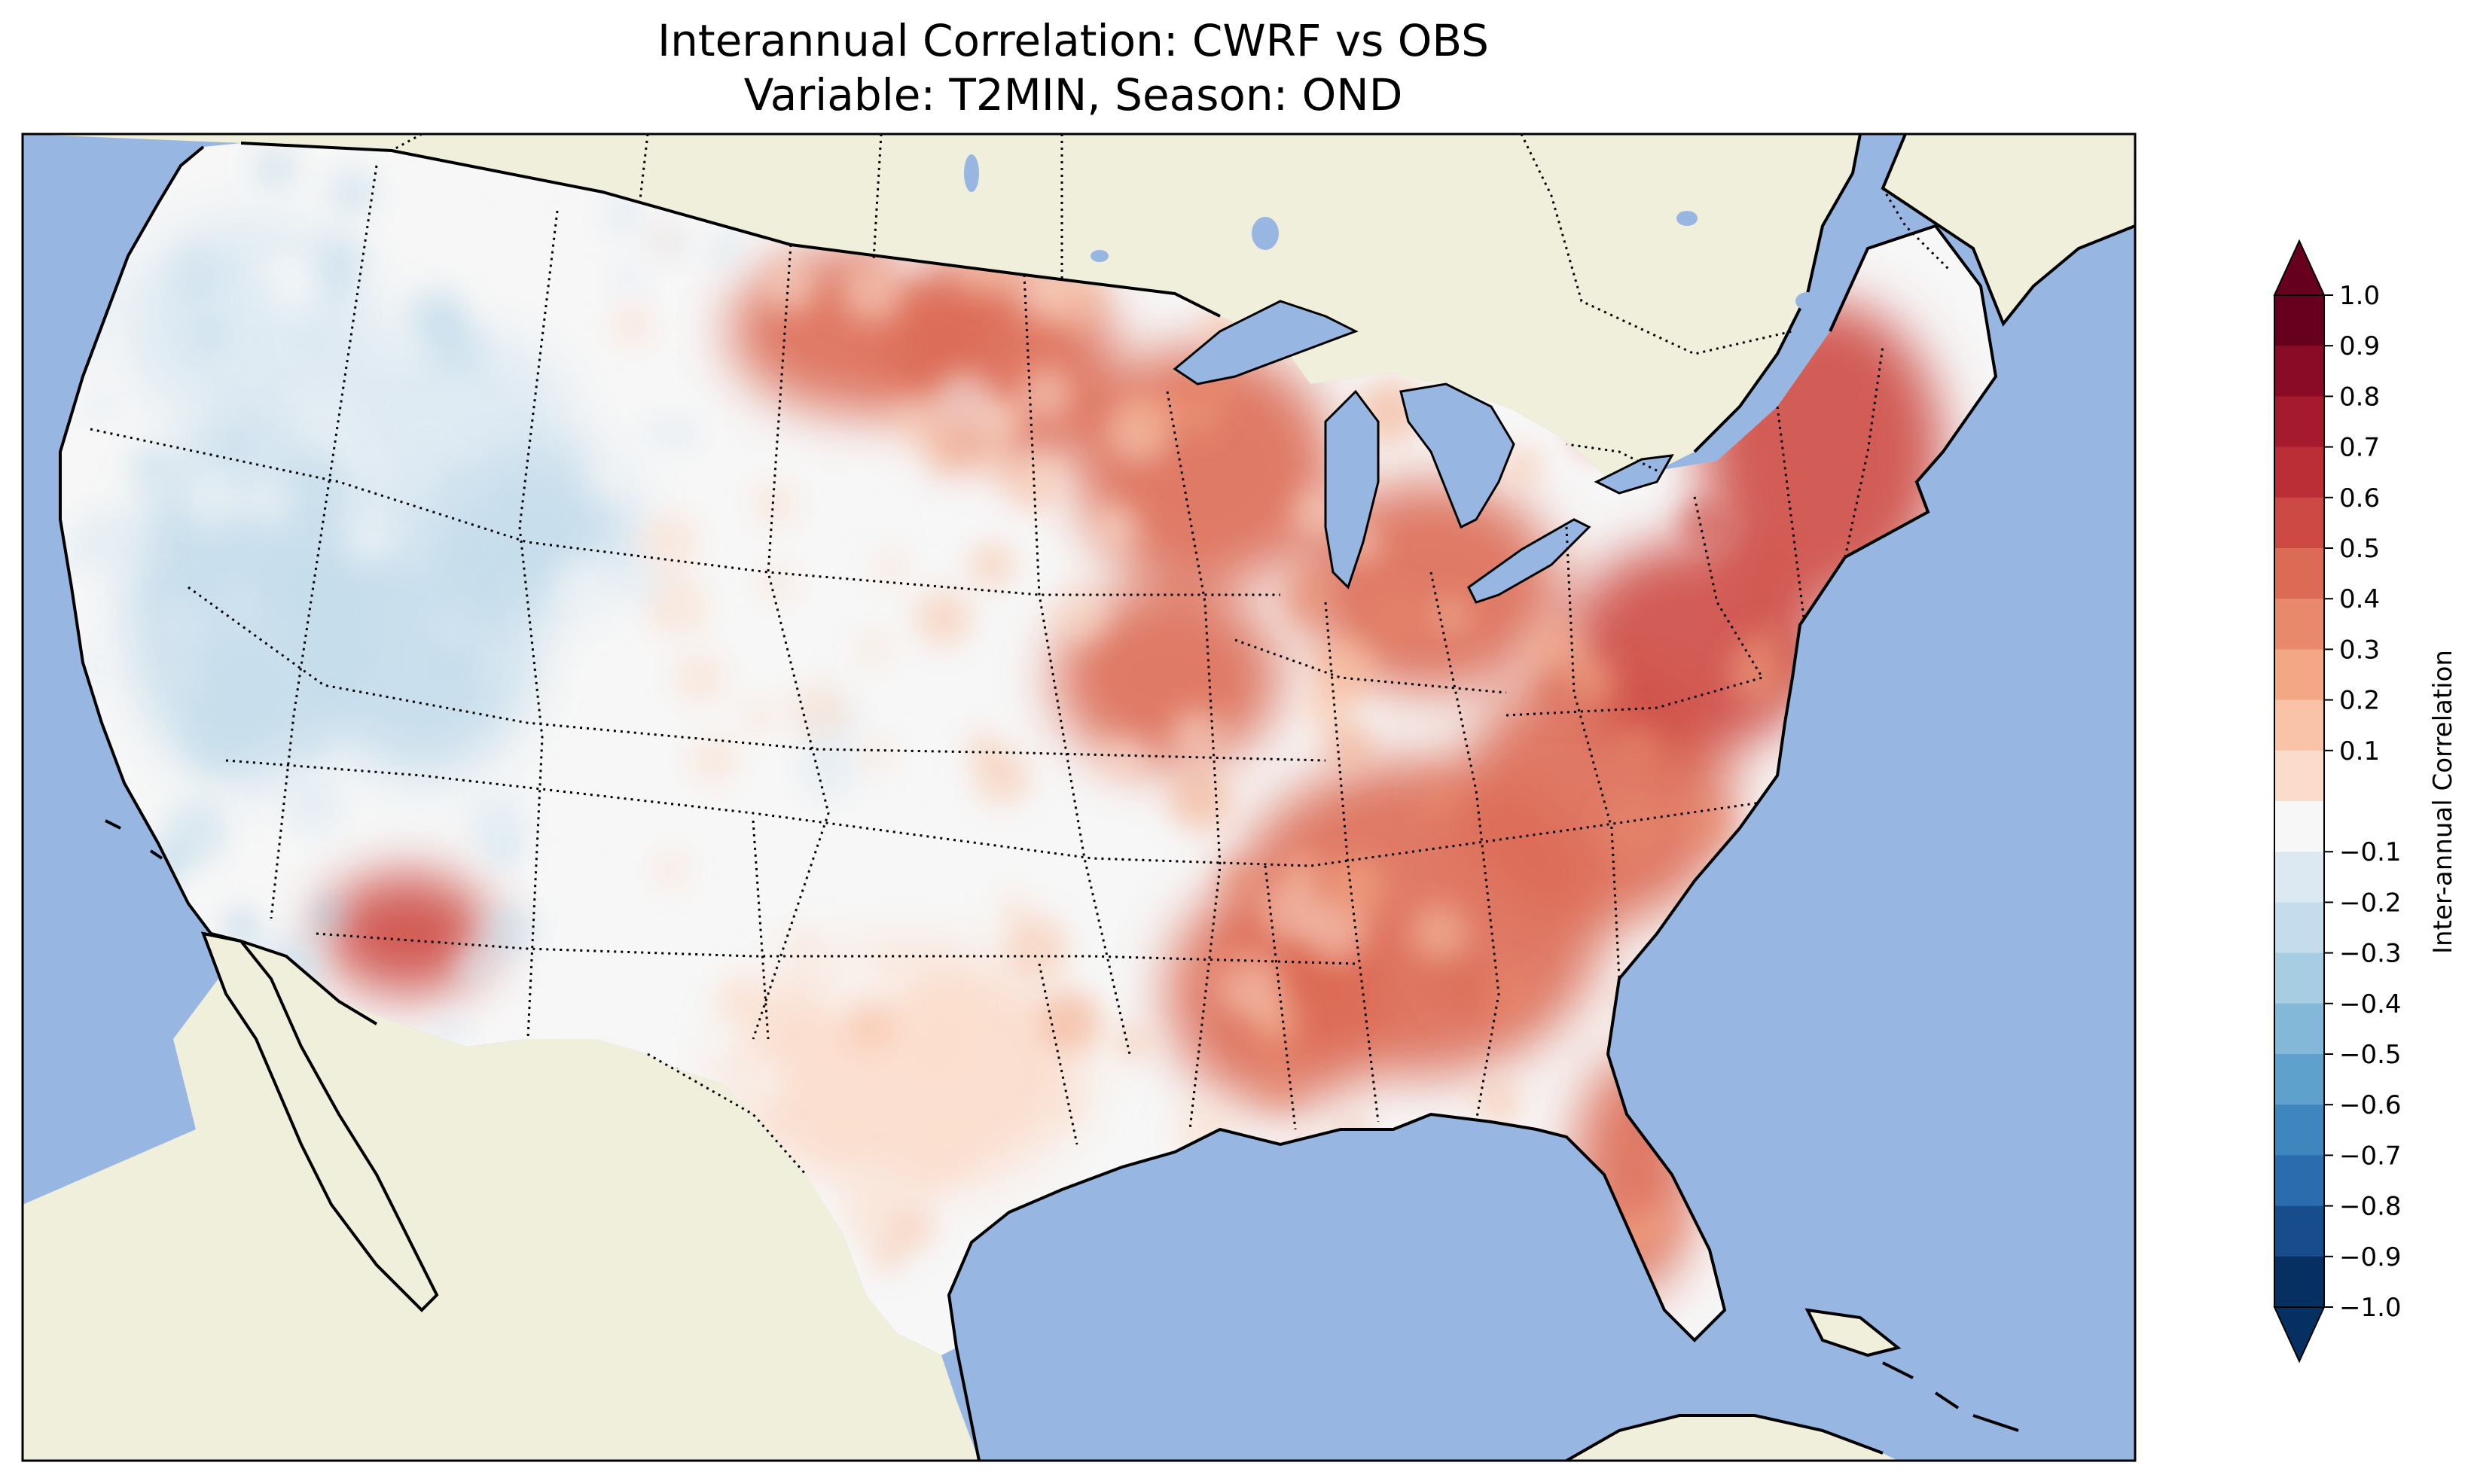 Image resolution: width=2474 pixels, height=1484 pixels. Describe the element at coordinates (2360, 701) in the screenshot. I see `colorbar-tick-label: 0.2` at that location.